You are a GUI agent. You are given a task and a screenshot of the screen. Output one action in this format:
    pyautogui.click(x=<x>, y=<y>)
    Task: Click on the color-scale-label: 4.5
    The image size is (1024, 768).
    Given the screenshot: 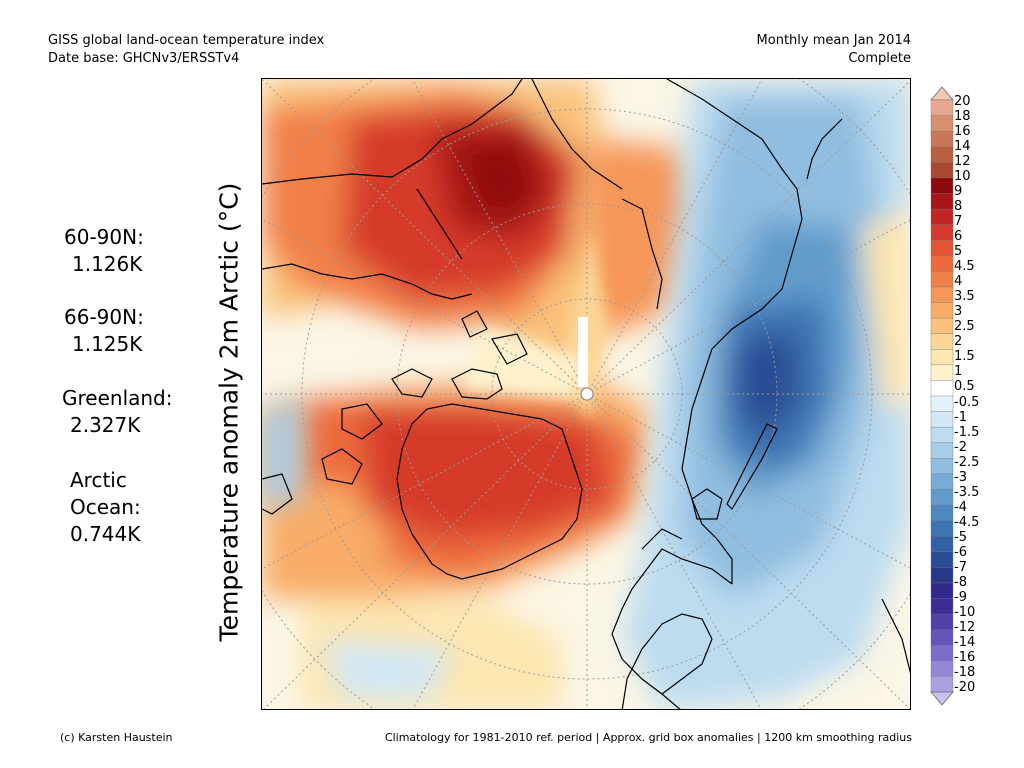 What is the action you would take?
    pyautogui.click(x=964, y=267)
    